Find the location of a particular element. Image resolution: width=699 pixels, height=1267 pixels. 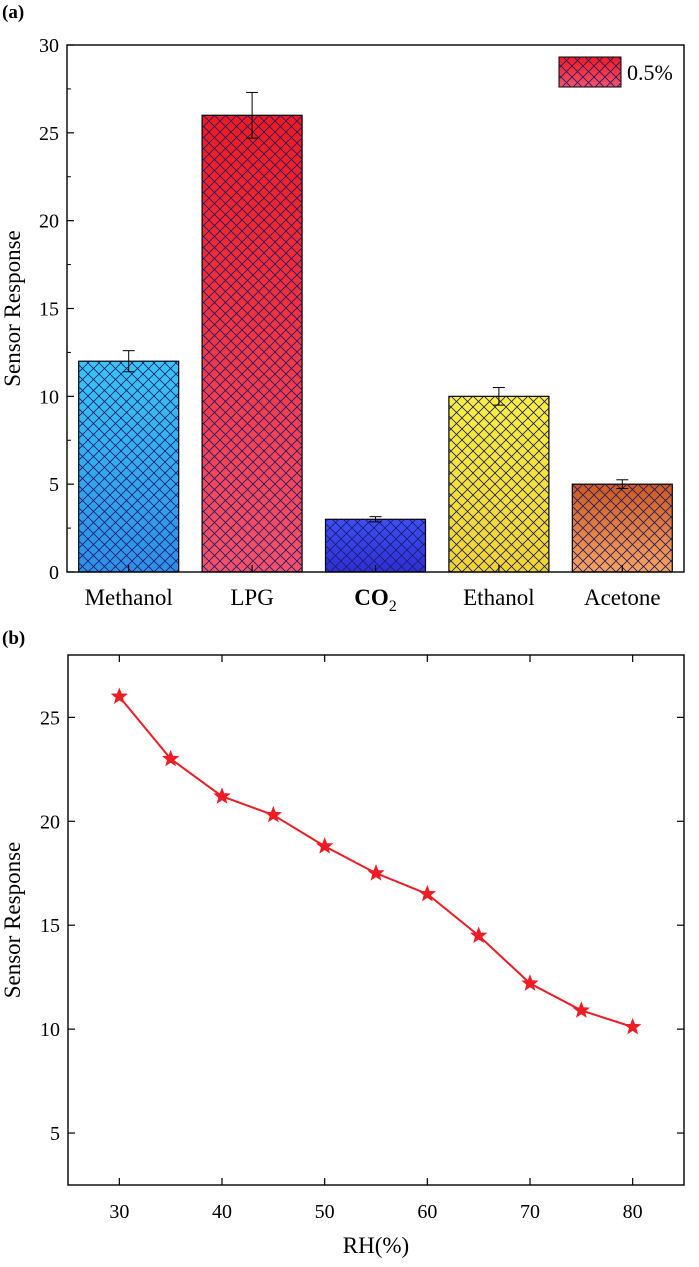

category-label: LPG is located at coordinates (251, 597).